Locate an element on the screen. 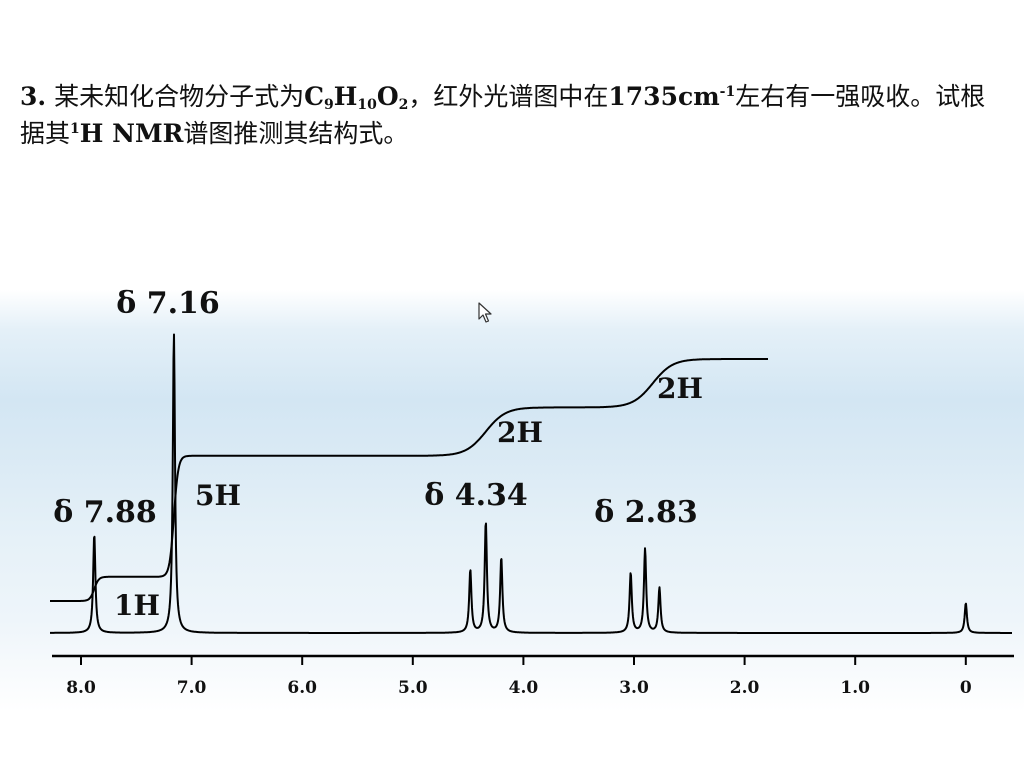 The height and width of the screenshot is (768, 1024). x-tick-label: 6.0 is located at coordinates (302, 688).